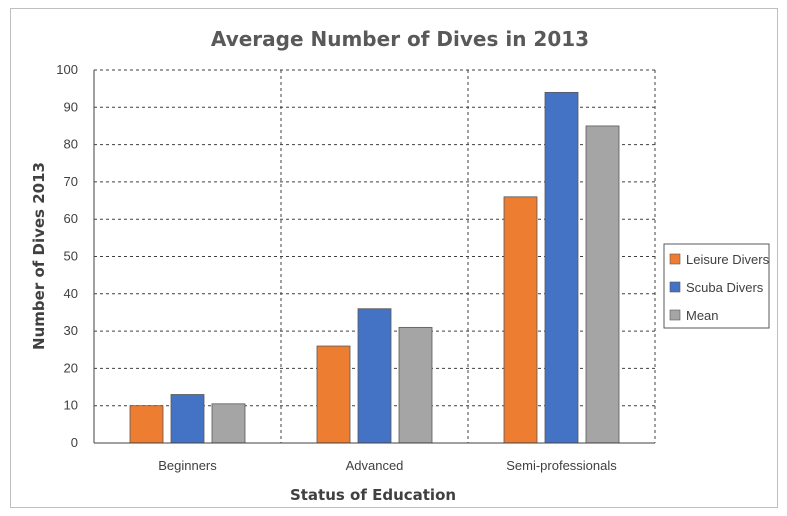 Image resolution: width=787 pixels, height=516 pixels. Describe the element at coordinates (702, 315) in the screenshot. I see `legend-label-mean: Mean` at that location.